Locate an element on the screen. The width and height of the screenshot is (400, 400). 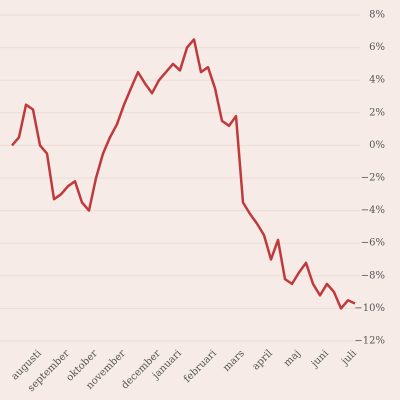
y-tick-label: −2% is located at coordinates (373, 178).